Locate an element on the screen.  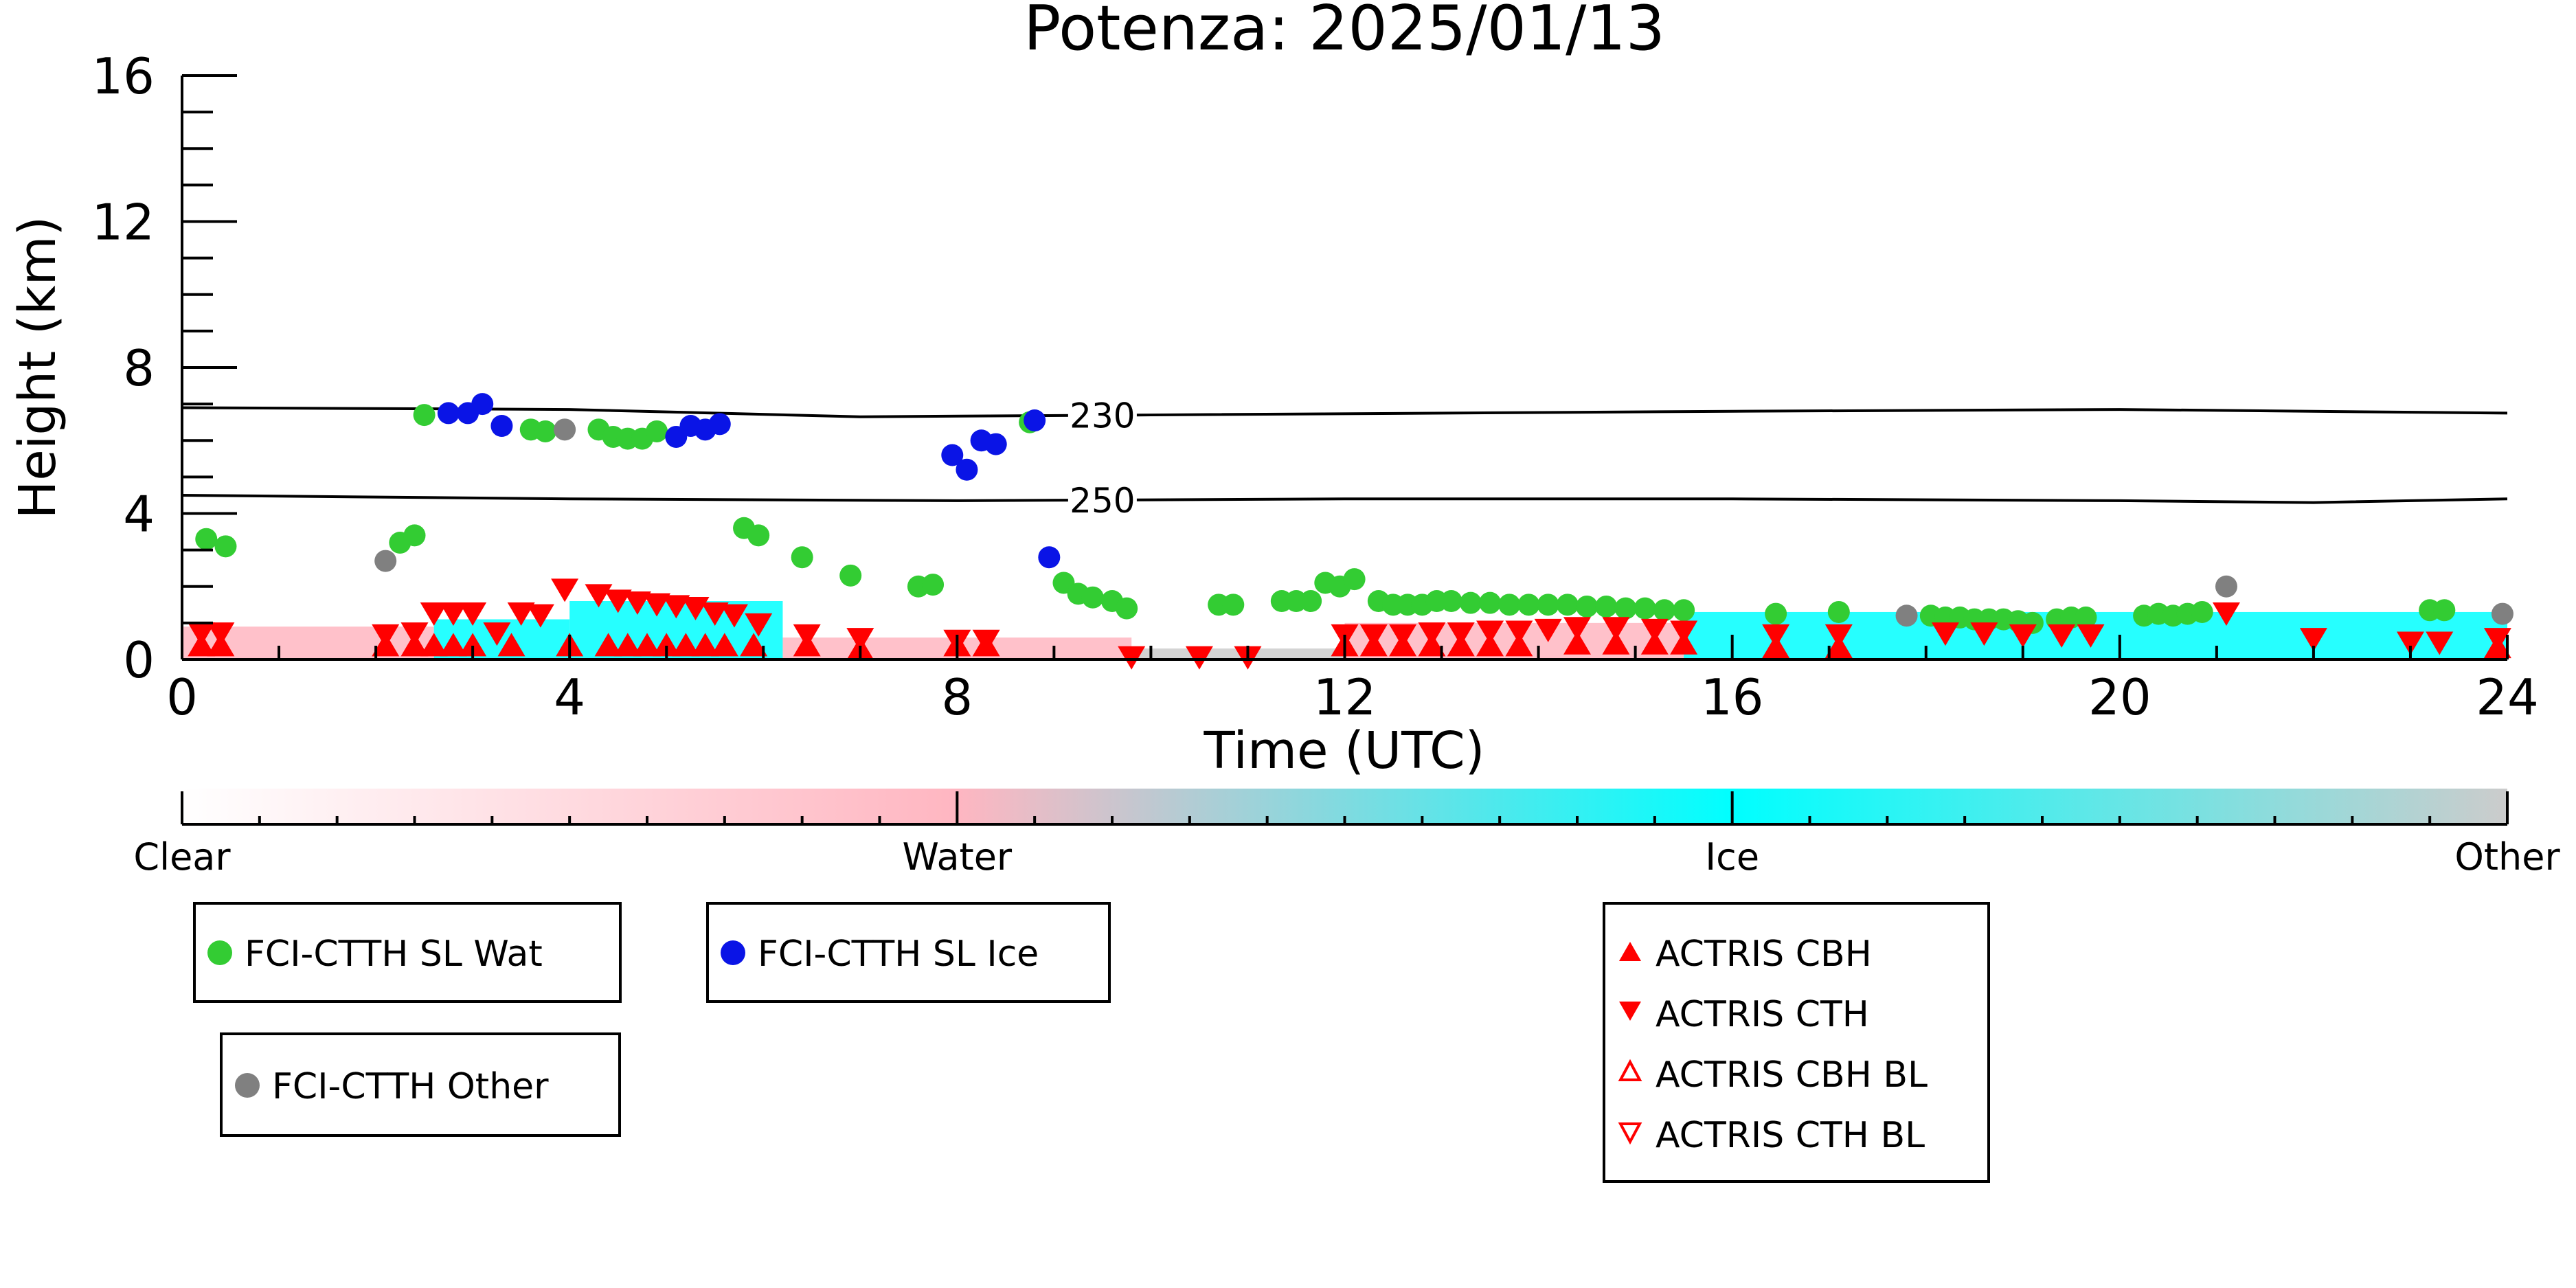
legend-label-cth-bl: ACTRIS CTH BL is located at coordinates (1790, 1135).